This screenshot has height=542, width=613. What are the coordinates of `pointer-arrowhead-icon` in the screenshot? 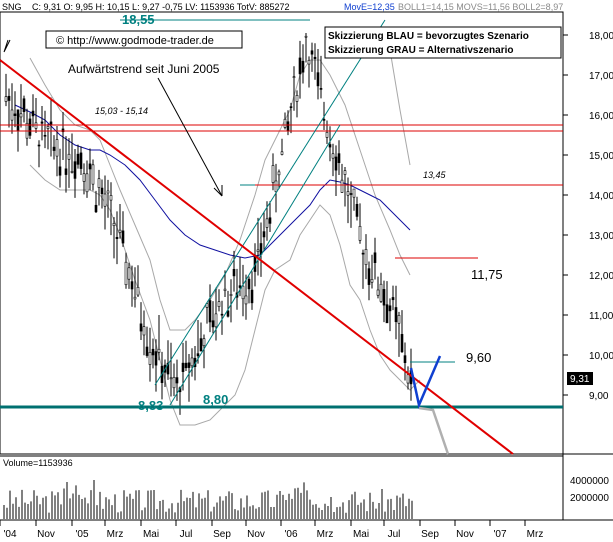 It's located at (218, 191).